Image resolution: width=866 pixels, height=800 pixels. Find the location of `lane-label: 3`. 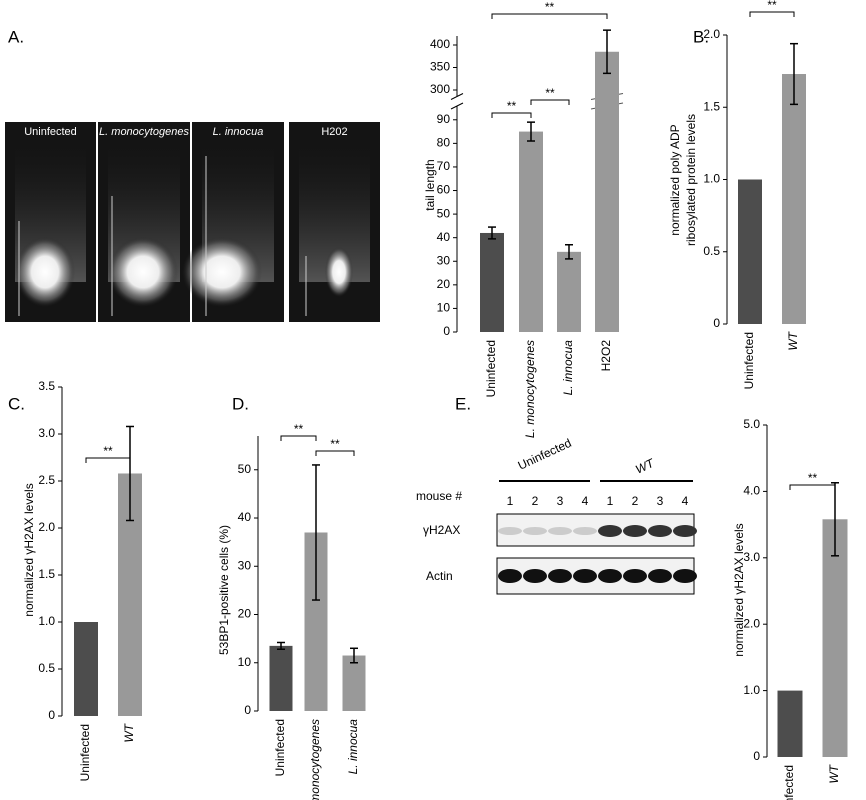

lane-label: 3 is located at coordinates (660, 501).